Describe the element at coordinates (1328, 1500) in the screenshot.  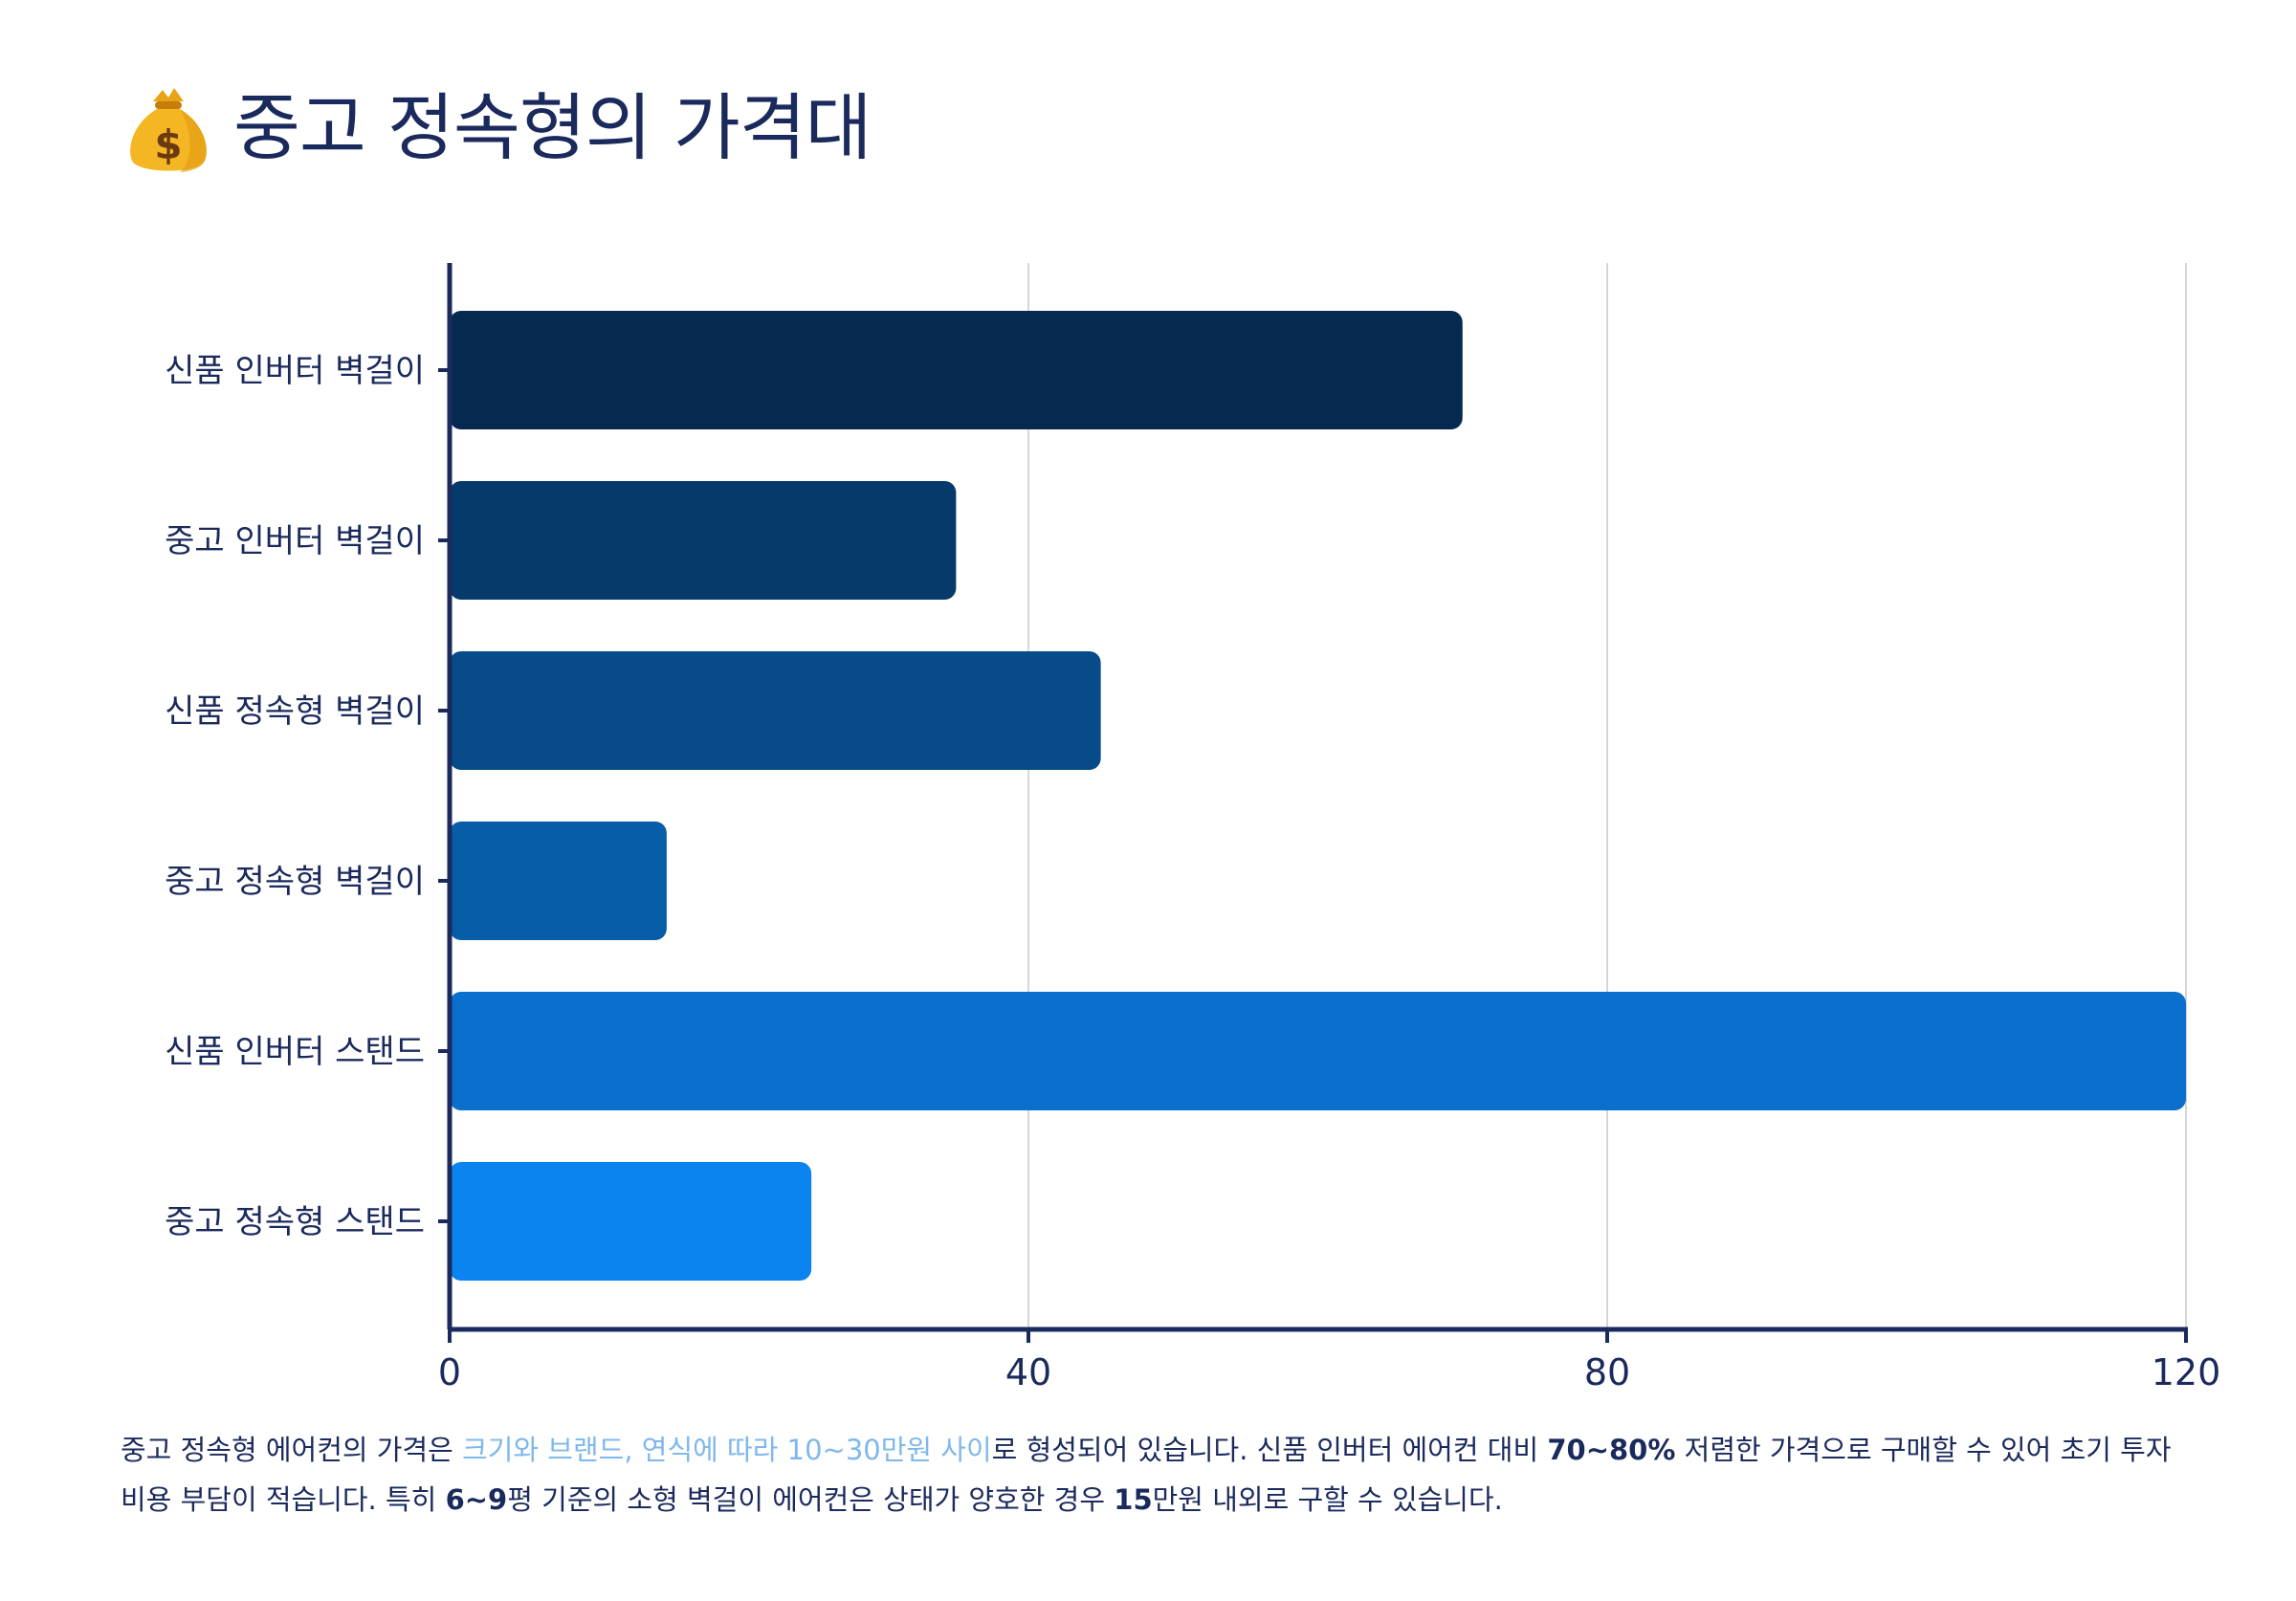
I see `caption-part-5: 만원 내외로 구할 수 있습니다.` at that location.